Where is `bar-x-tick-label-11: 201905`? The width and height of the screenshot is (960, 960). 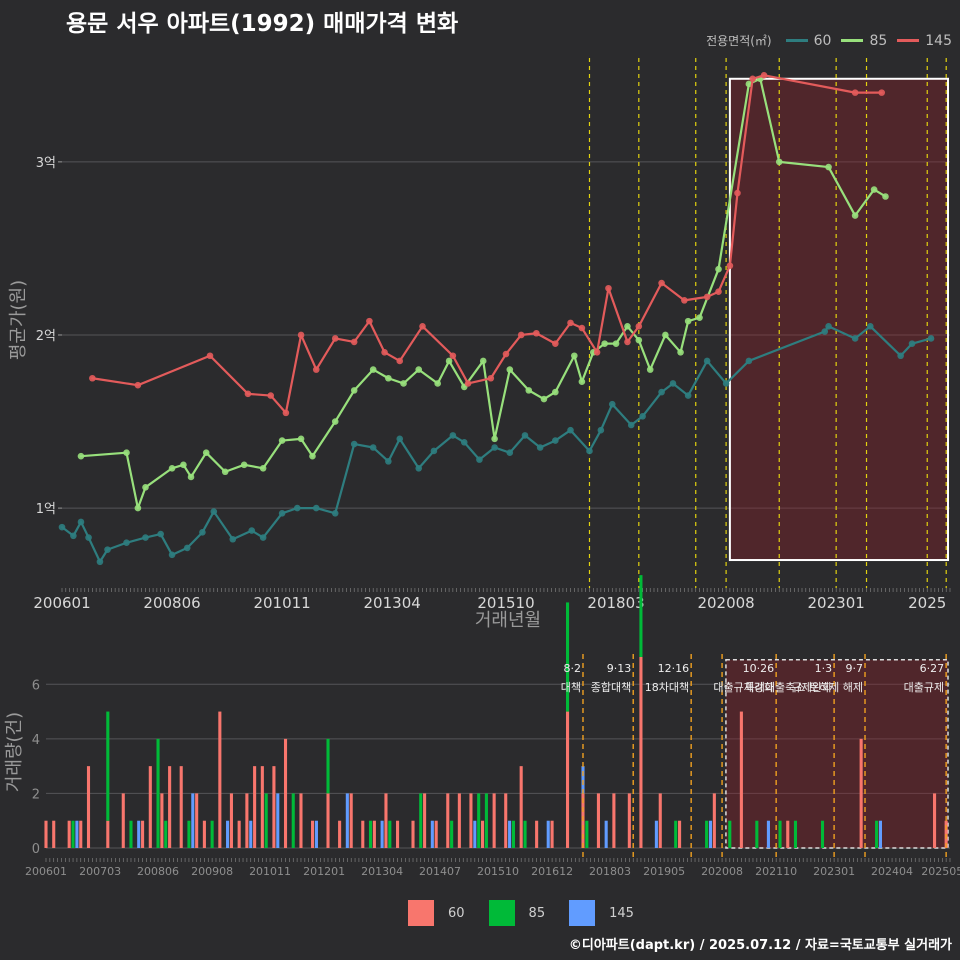
bar-x-tick-label-11: 201905 is located at coordinates (664, 871).